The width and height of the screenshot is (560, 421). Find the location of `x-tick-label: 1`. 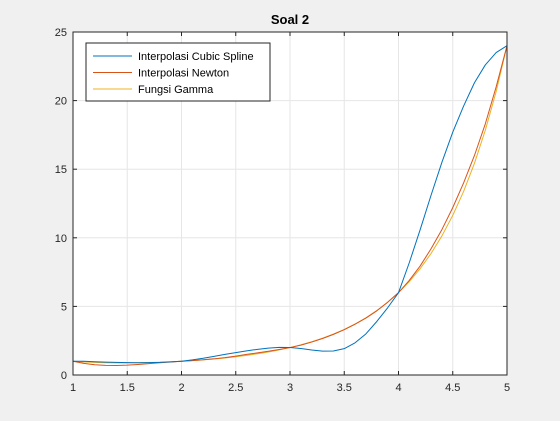

x-tick-label: 1 is located at coordinates (73, 388).